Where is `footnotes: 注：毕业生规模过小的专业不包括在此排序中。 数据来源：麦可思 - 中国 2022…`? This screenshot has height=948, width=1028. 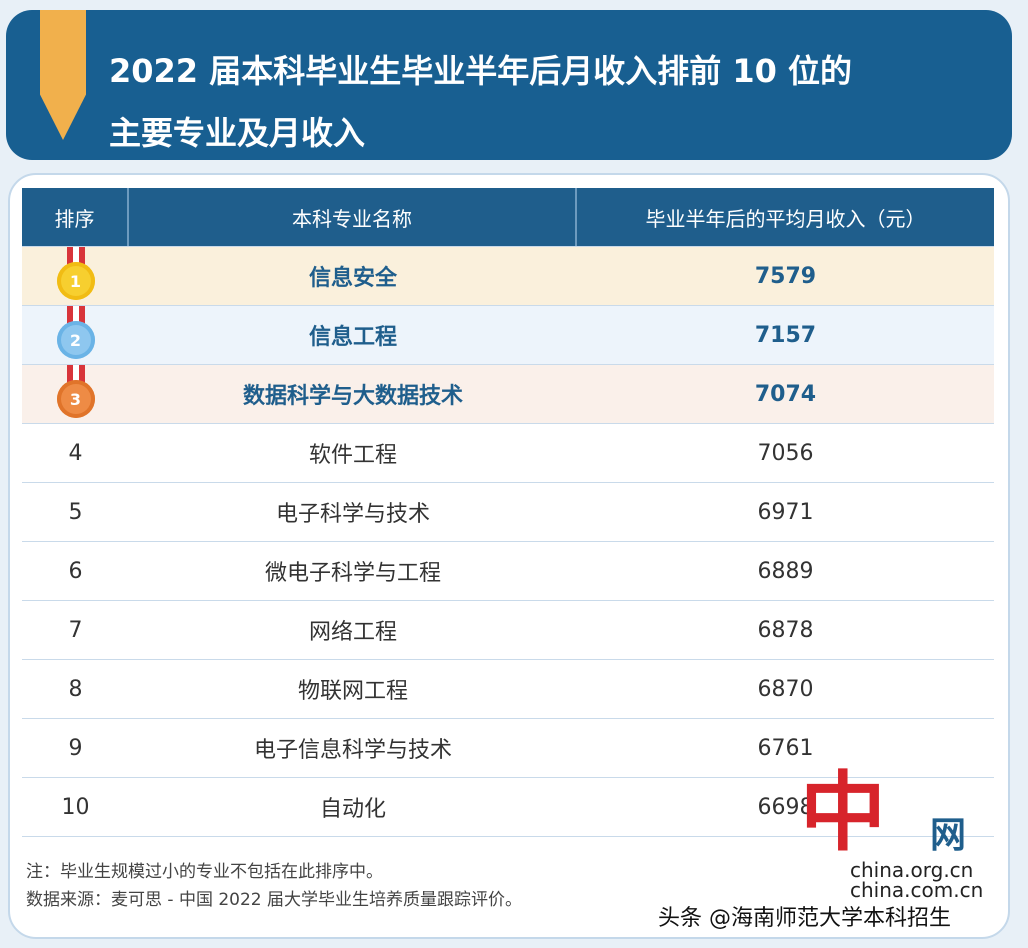 footnotes: 注：毕业生规模过小的专业不包括在此排序中。 数据来源：麦可思 - 中国 2022… is located at coordinates (274, 886).